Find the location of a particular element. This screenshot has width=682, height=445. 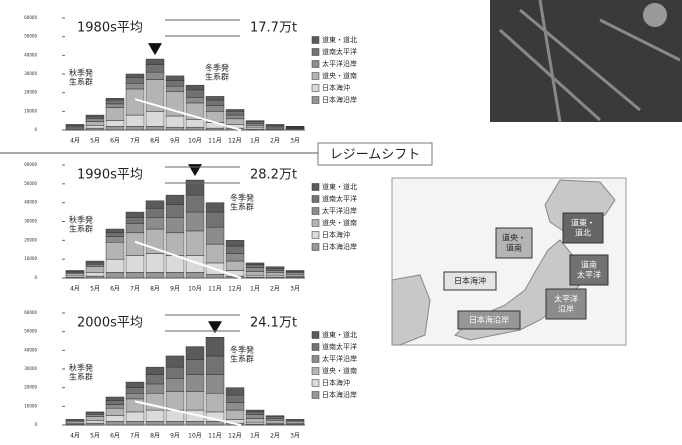

region-label: 日本海沖 is located at coordinates (470, 281).